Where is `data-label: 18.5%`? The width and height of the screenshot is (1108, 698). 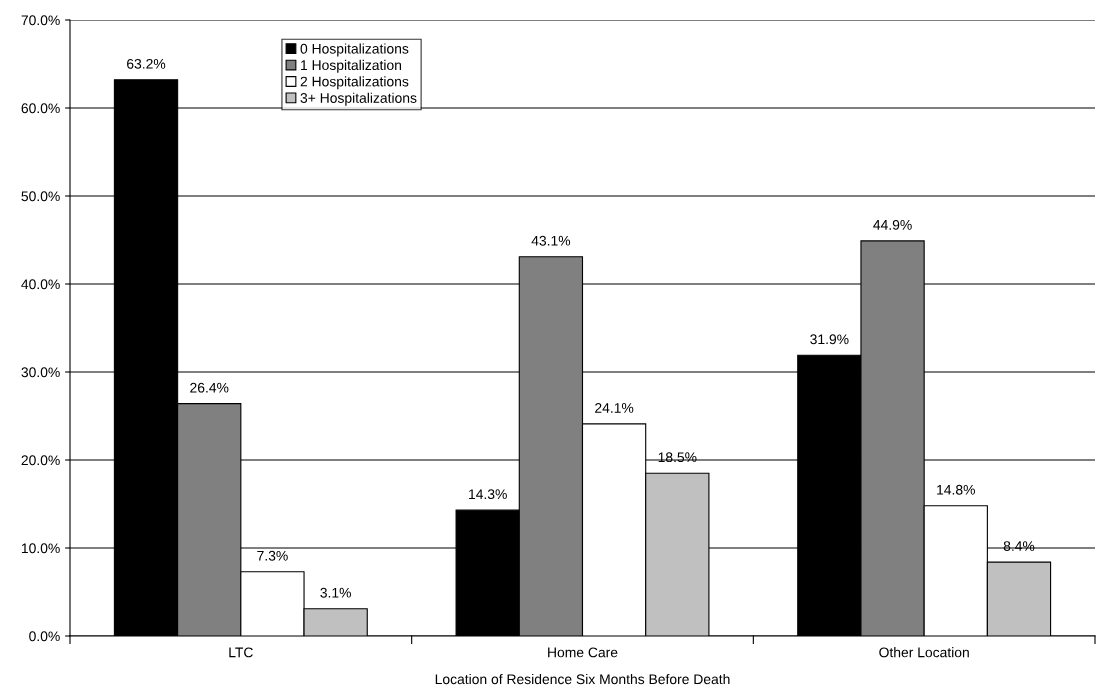 data-label: 18.5% is located at coordinates (677, 457).